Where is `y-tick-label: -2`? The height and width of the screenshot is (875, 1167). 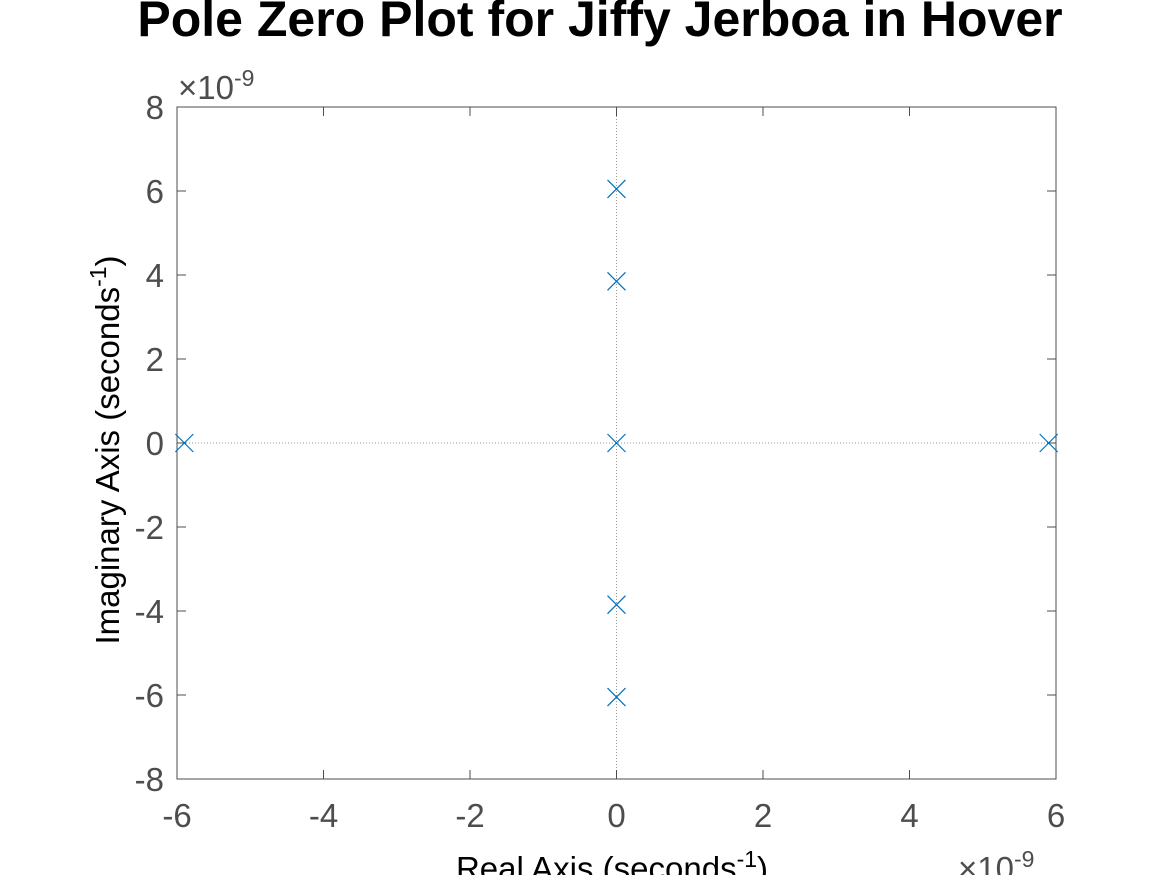 y-tick-label: -2 is located at coordinates (149, 527).